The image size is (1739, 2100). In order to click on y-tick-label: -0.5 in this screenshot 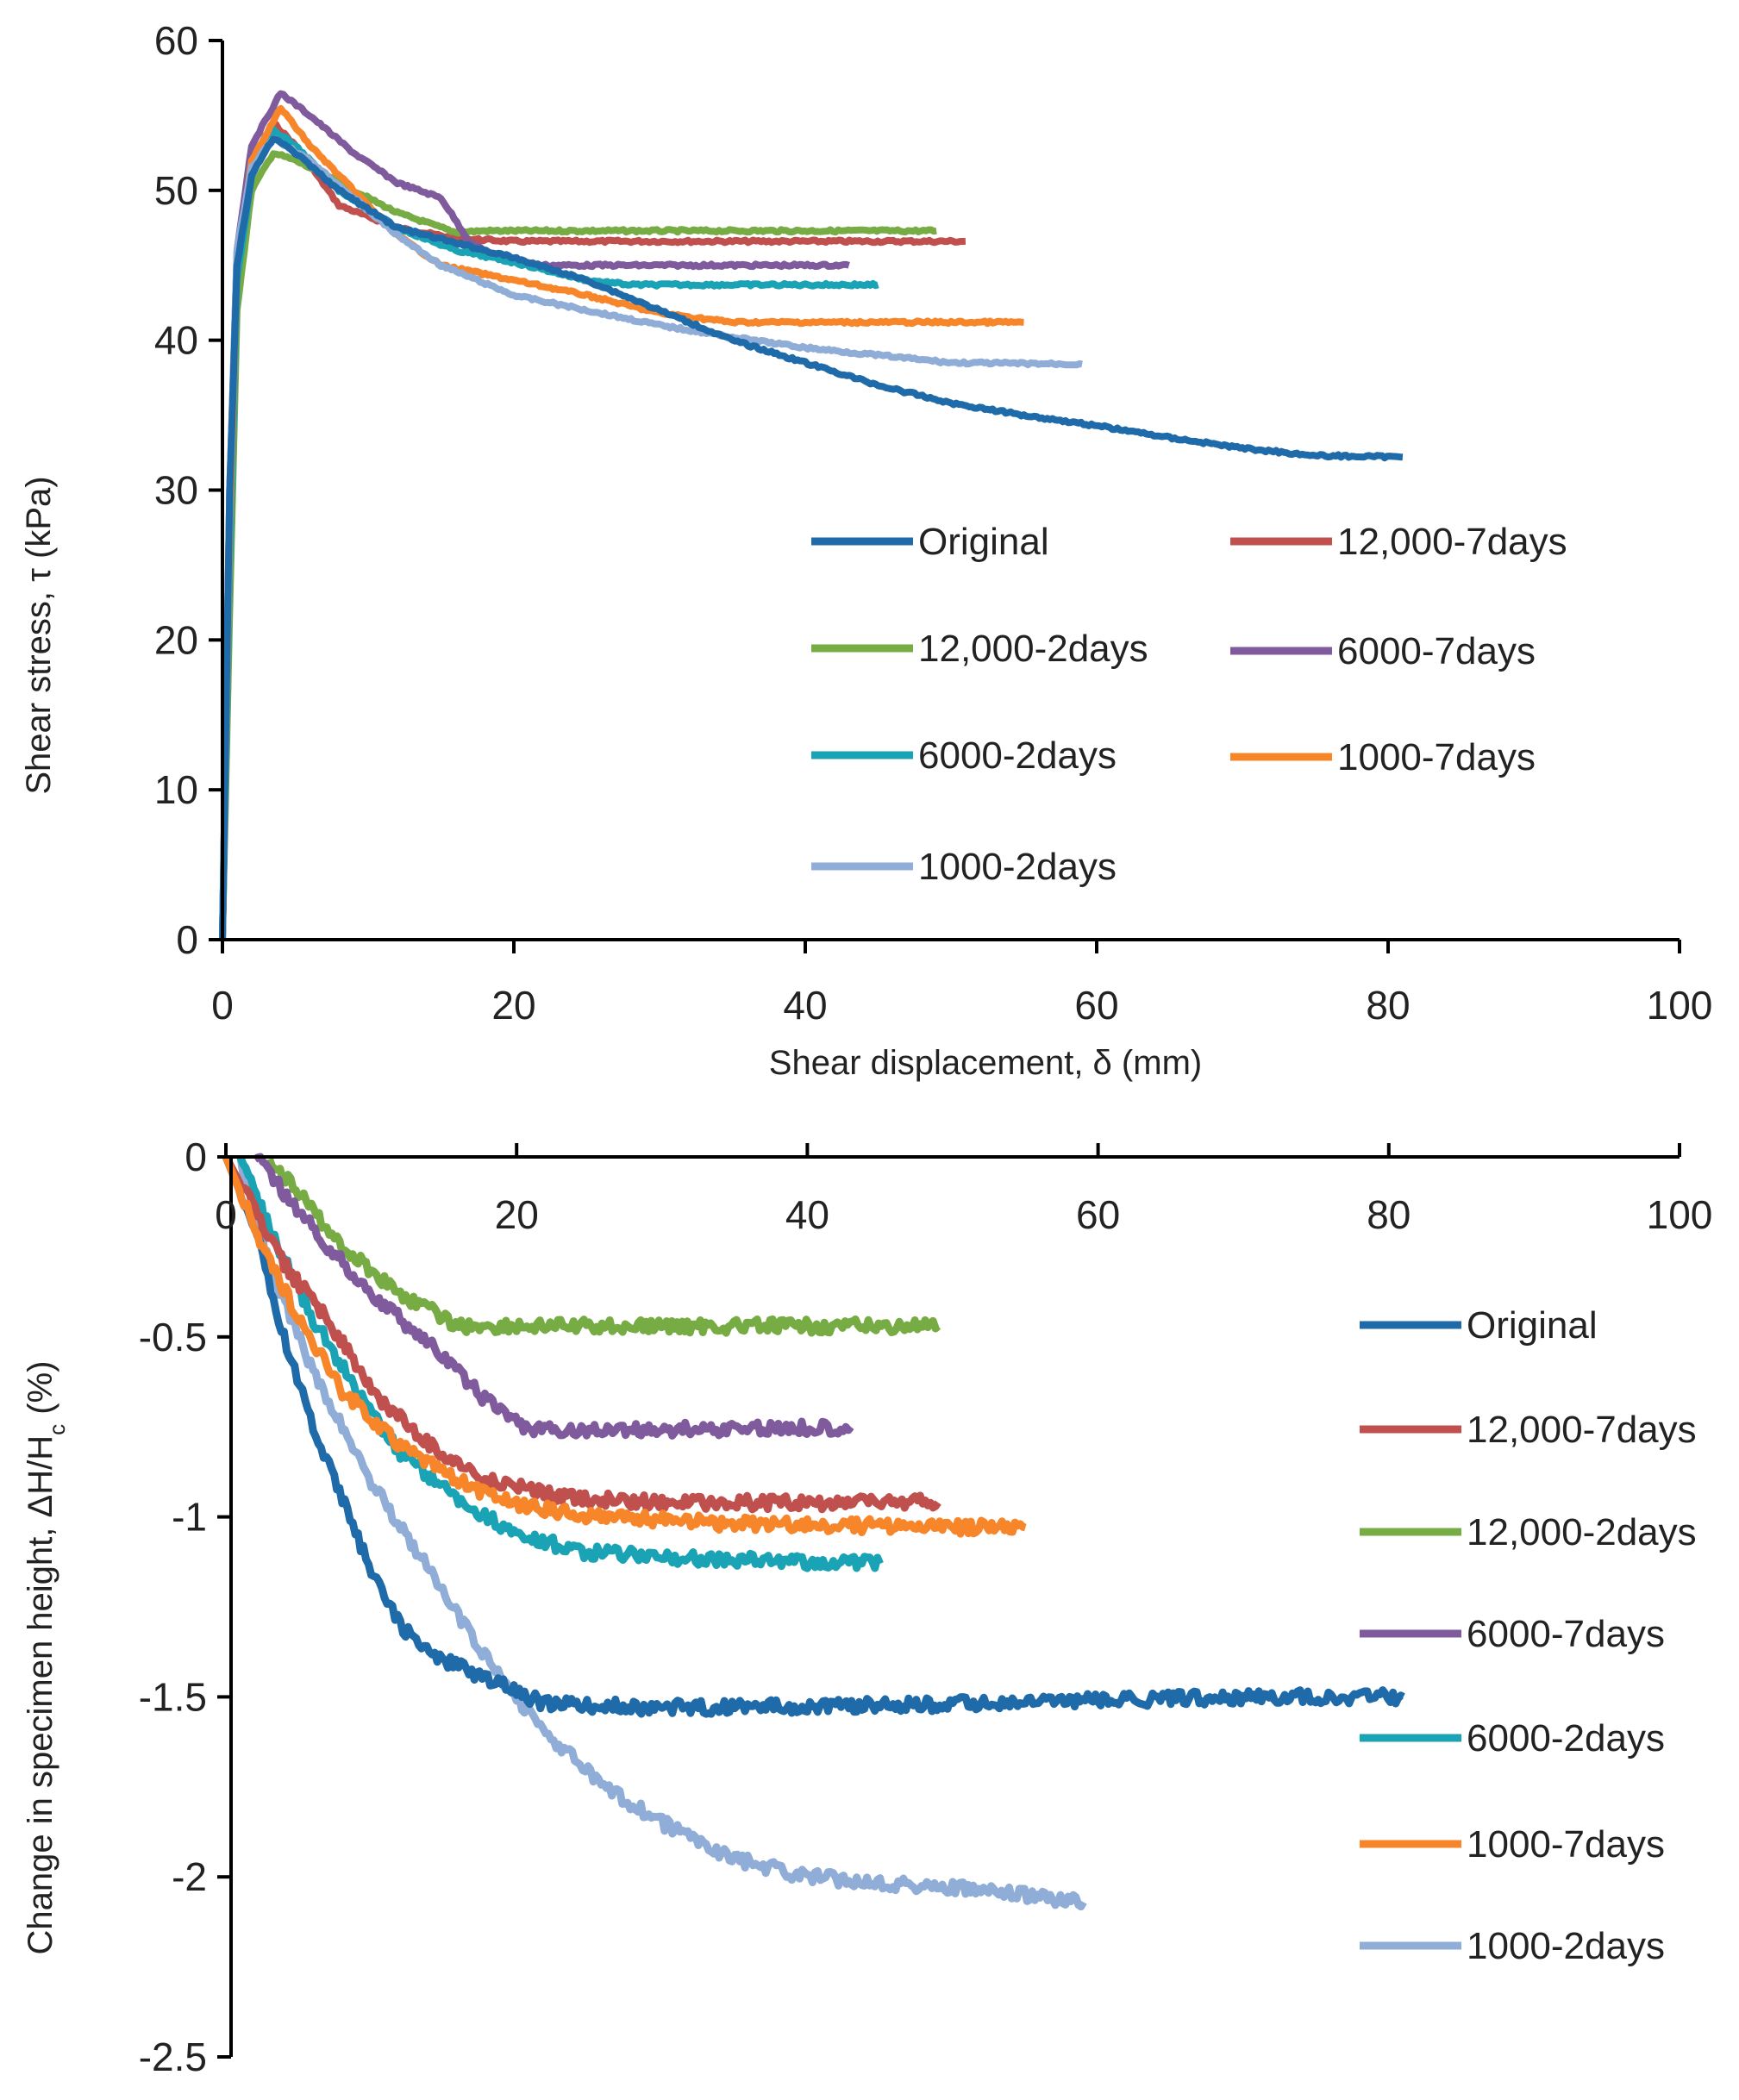, I will do `click(173, 1337)`.